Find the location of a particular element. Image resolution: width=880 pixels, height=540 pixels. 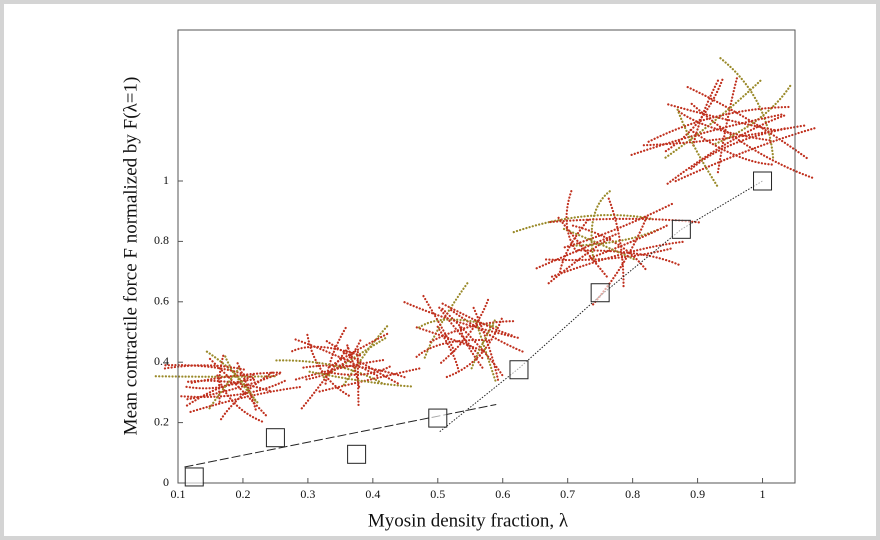

x-tick-label: 0.2 is located at coordinates (242, 494).